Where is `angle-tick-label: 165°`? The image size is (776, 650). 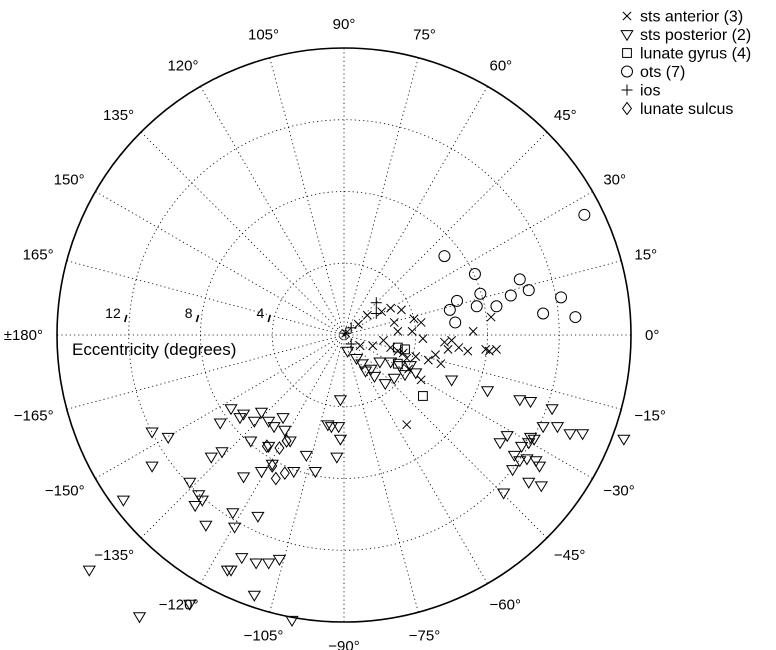
angle-tick-label: 165° is located at coordinates (38, 255).